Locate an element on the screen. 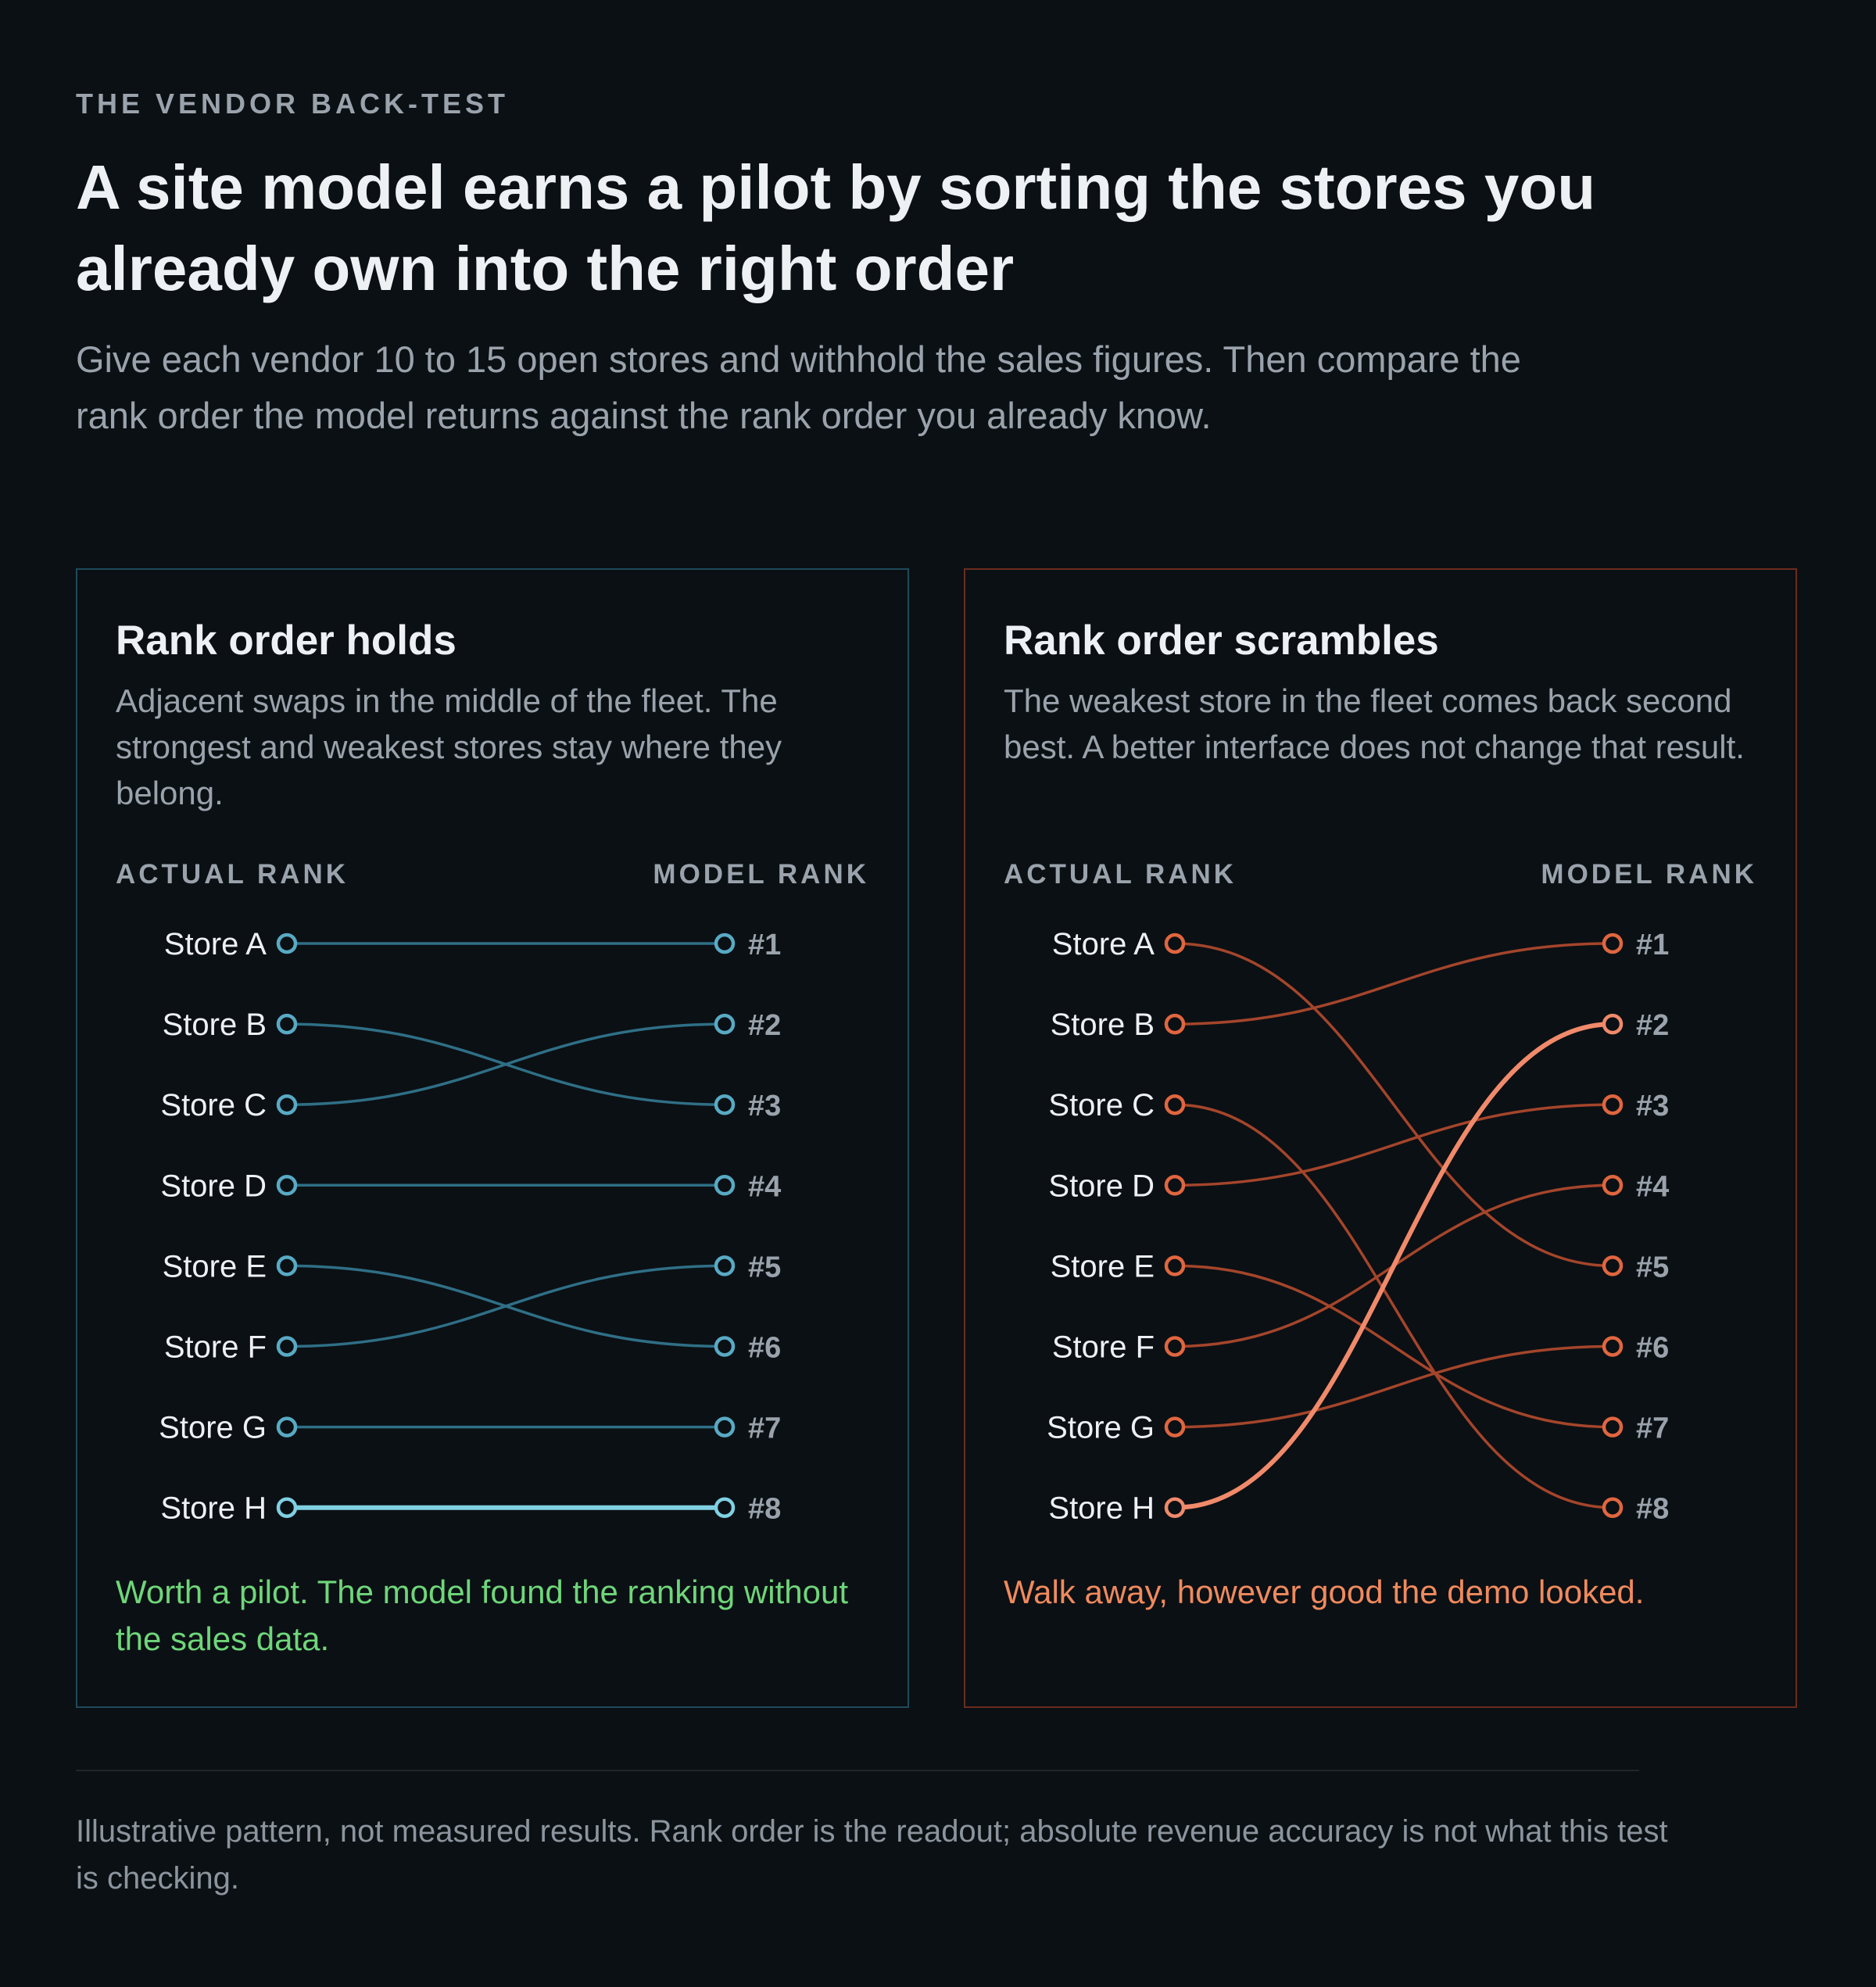 The image size is (1876, 1987). connector-store-h is located at coordinates (1393, 1266).